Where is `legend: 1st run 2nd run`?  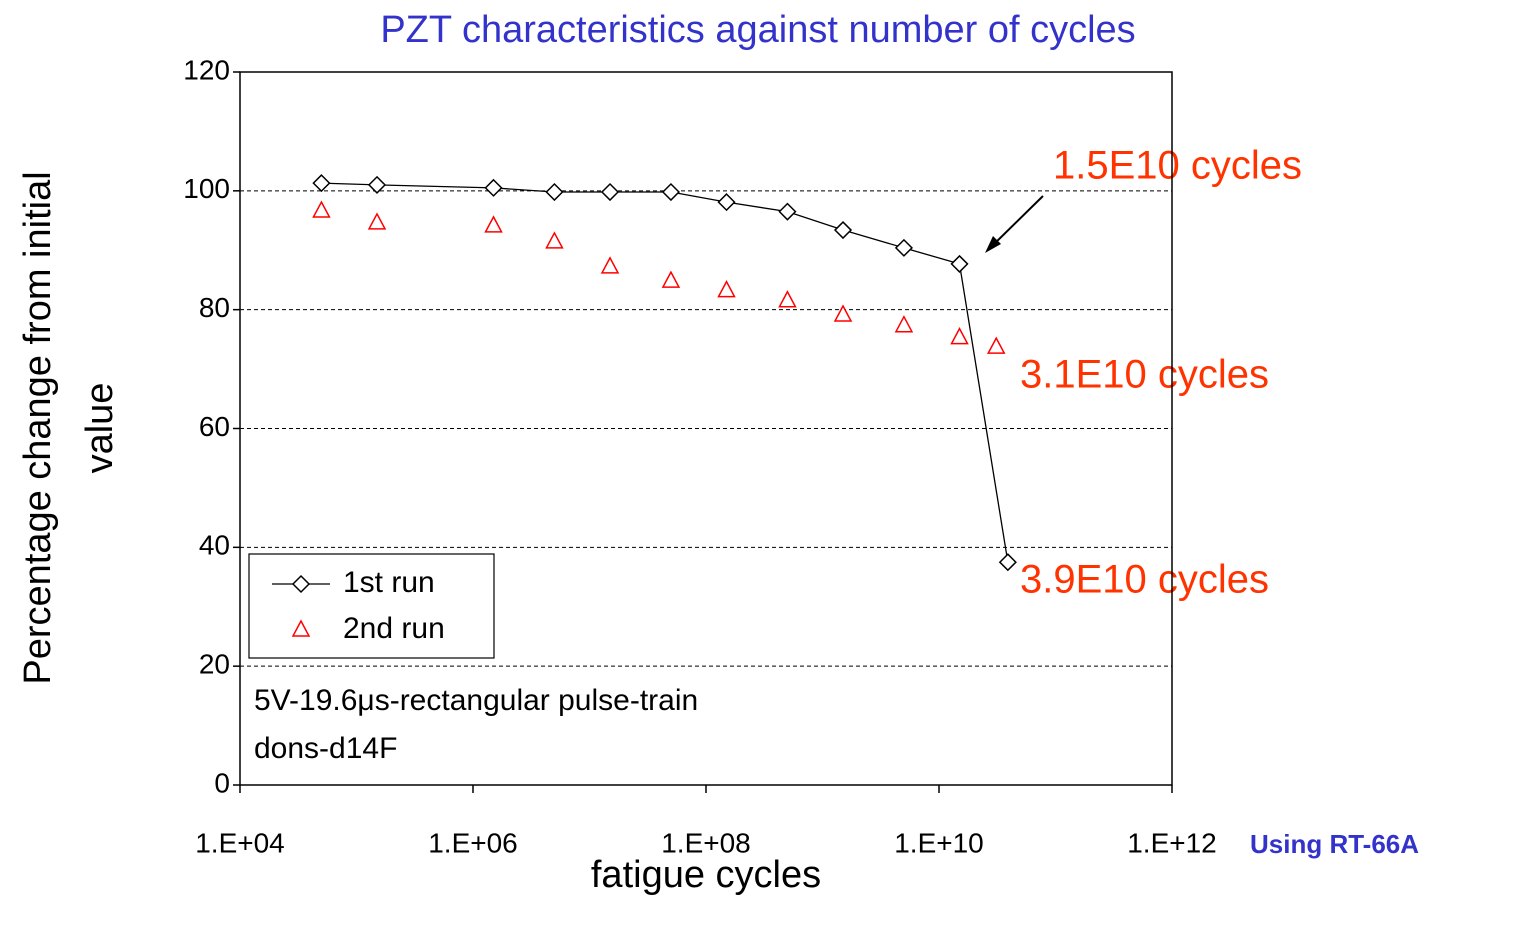
legend: 1st run 2nd run is located at coordinates (371, 606).